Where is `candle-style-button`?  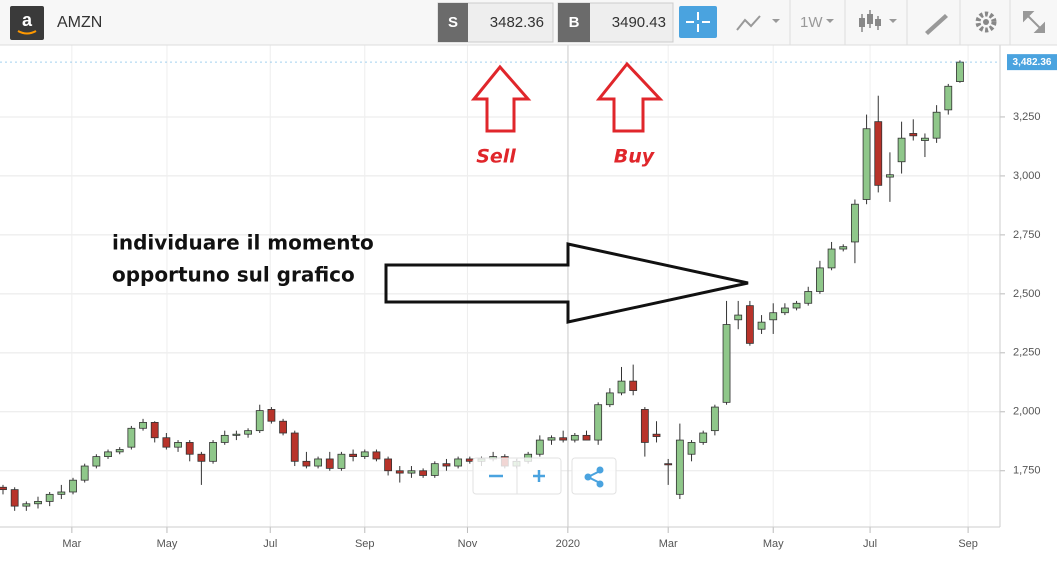 candle-style-button is located at coordinates (878, 21).